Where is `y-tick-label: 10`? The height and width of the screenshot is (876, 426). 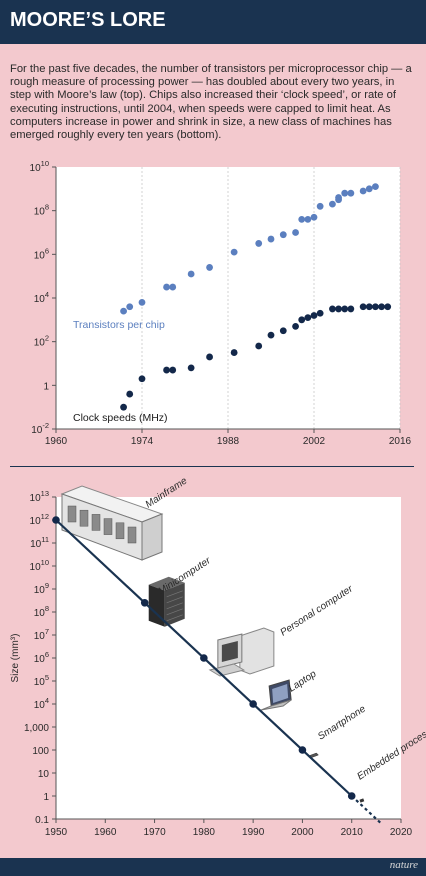
y-tick-label: 10 is located at coordinates (44, 774).